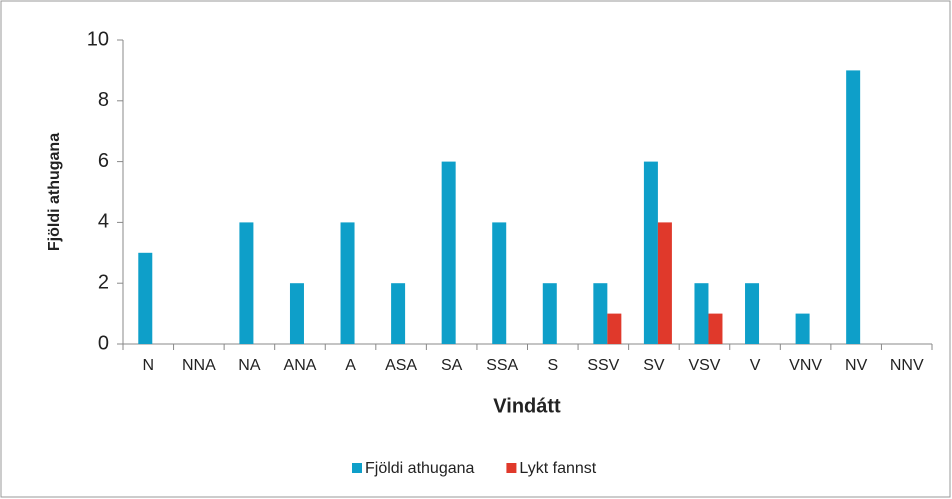 The width and height of the screenshot is (952, 499). Describe the element at coordinates (249, 365) in the screenshot. I see `x-tick-label: NA` at that location.